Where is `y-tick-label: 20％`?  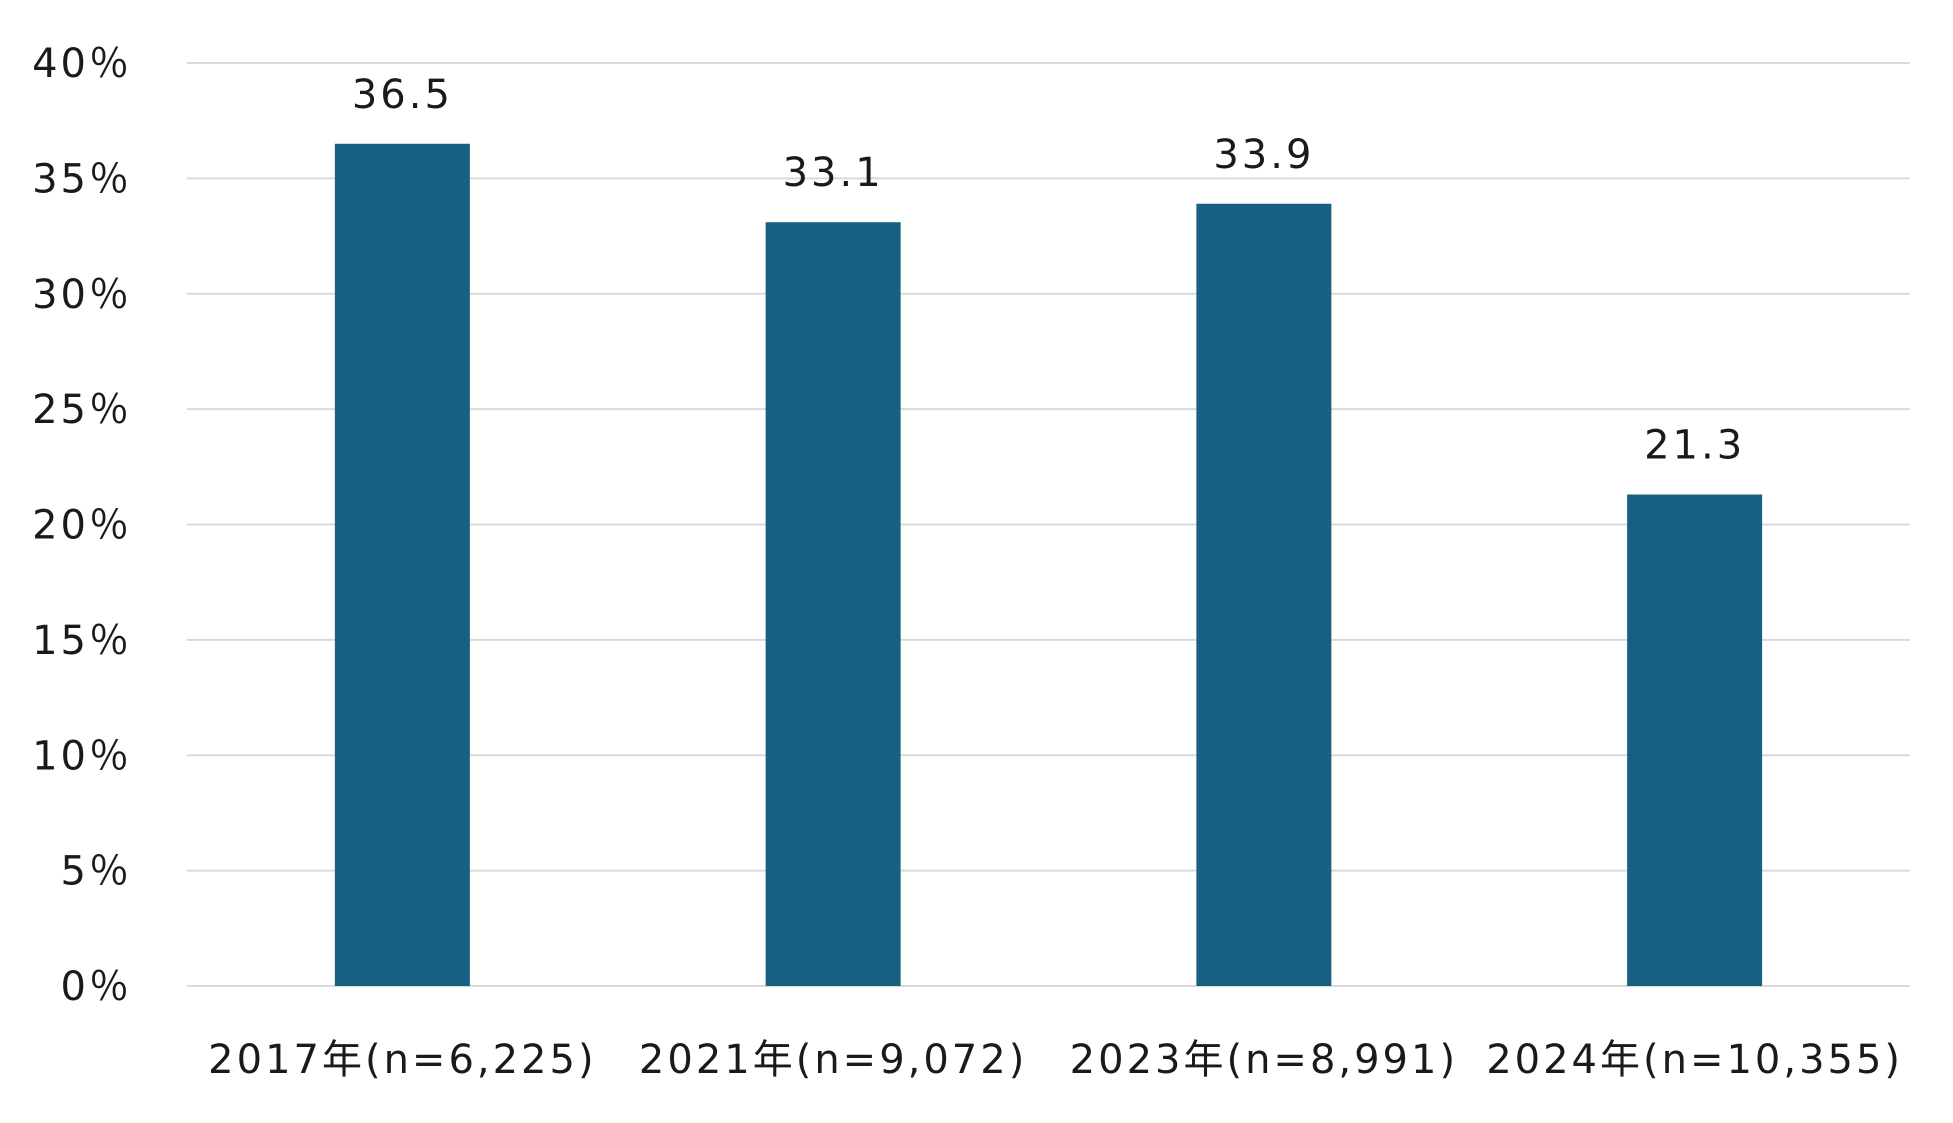 y-tick-label: 20％ is located at coordinates (82, 526).